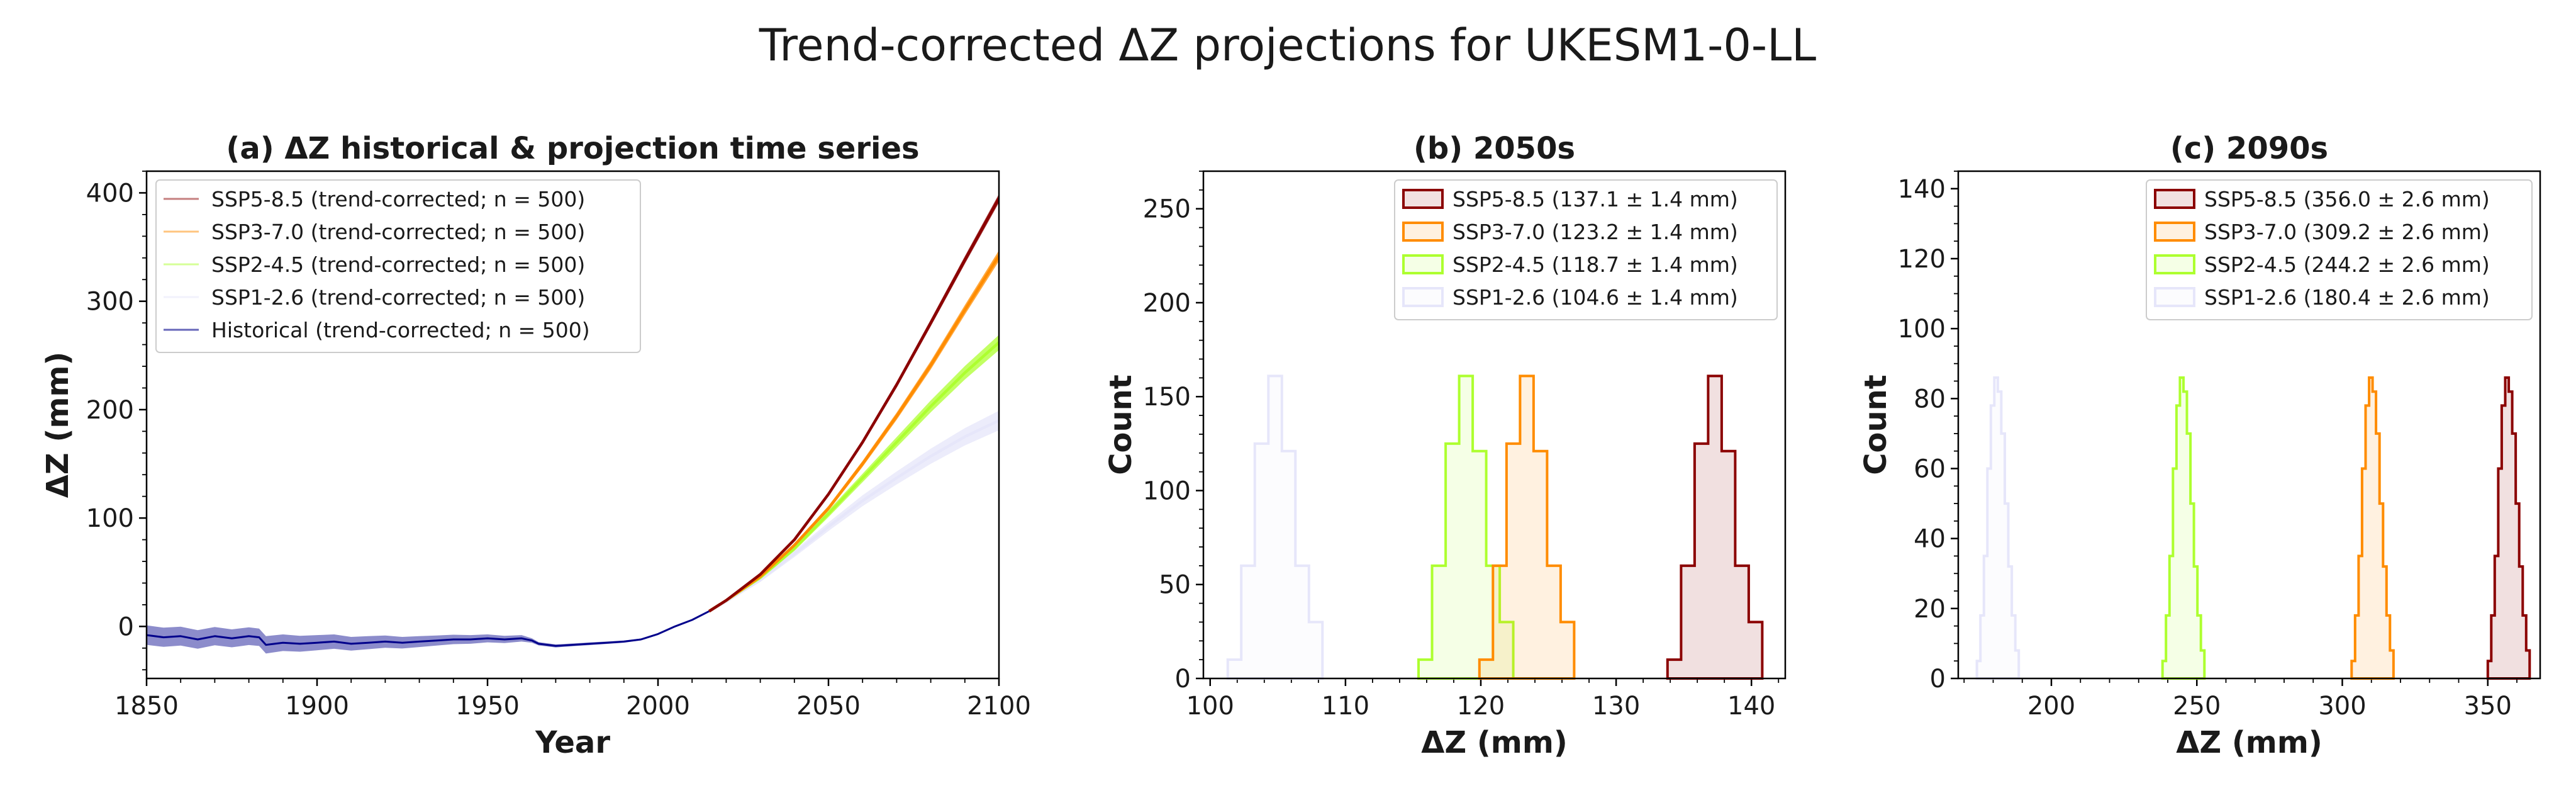 Image resolution: width=2576 pixels, height=793 pixels. What do you see at coordinates (428, 628) in the screenshot?
I see `series-line-historical` at bounding box center [428, 628].